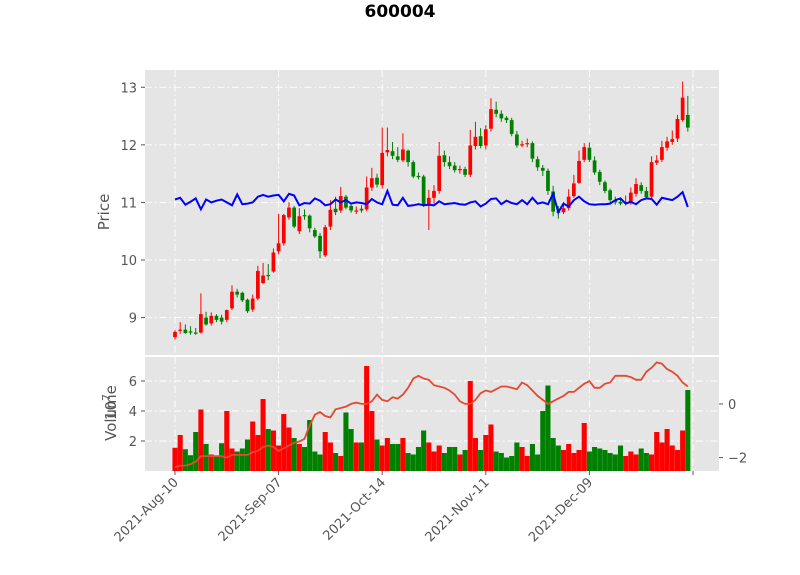 This screenshot has width=800, height=575. What do you see at coordinates (431, 201) in the screenshot?
I see `indicator-series-line` at bounding box center [431, 201].